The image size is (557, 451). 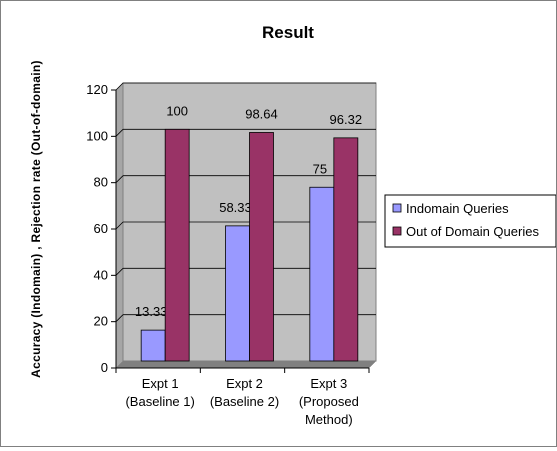 What do you see at coordinates (159, 401) in the screenshot?
I see `x-tick-label: (Baseline 1)` at bounding box center [159, 401].